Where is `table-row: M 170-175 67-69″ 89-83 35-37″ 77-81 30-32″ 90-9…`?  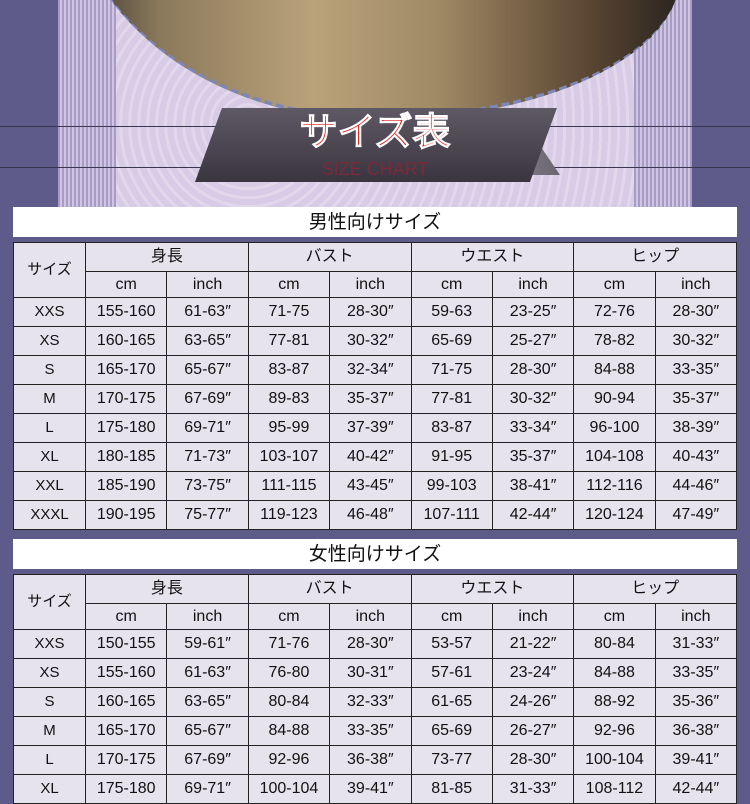 table-row: M 170-175 67-69″ 89-83 35-37″ 77-81 30-32″ 90-9… is located at coordinates (375, 399).